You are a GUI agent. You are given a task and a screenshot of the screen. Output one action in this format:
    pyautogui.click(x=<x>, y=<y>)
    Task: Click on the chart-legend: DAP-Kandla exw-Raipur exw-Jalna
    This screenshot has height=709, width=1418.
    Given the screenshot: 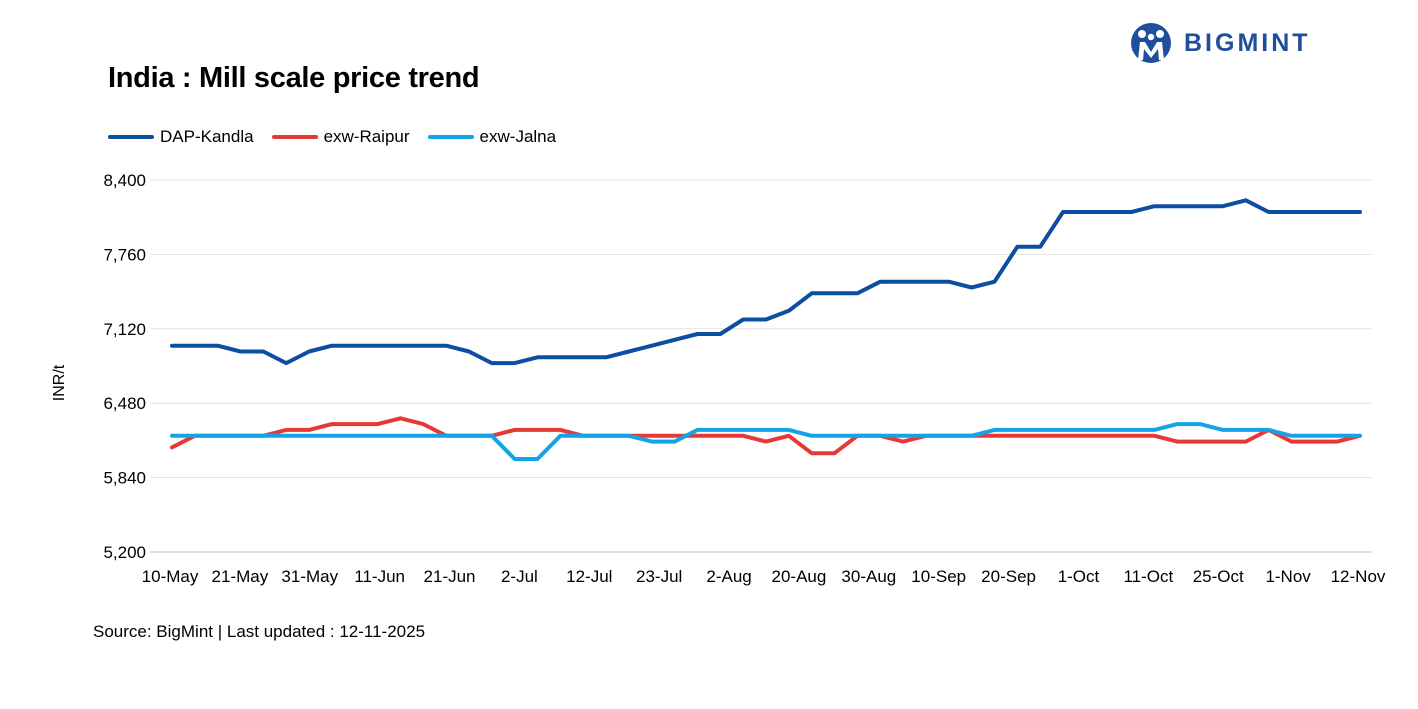 What is the action you would take?
    pyautogui.click(x=341, y=137)
    